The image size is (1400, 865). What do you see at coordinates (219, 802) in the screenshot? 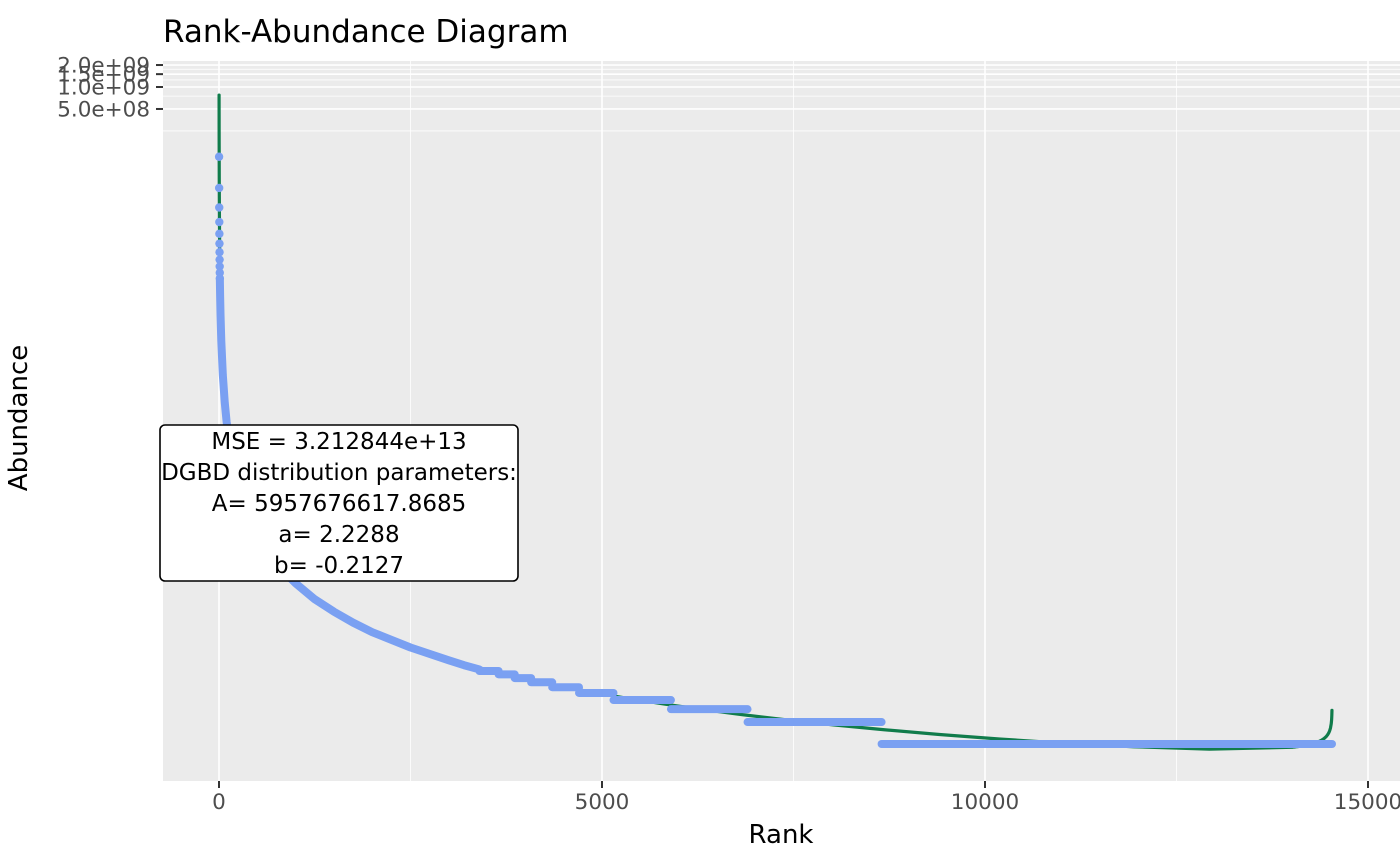
I see `x-tick-label: 0` at bounding box center [219, 802].